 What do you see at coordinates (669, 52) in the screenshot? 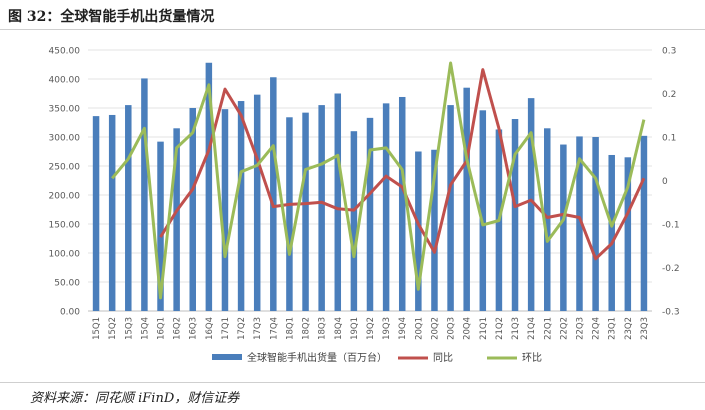
I see `right-axis-tick-label: 0.3` at bounding box center [669, 52].